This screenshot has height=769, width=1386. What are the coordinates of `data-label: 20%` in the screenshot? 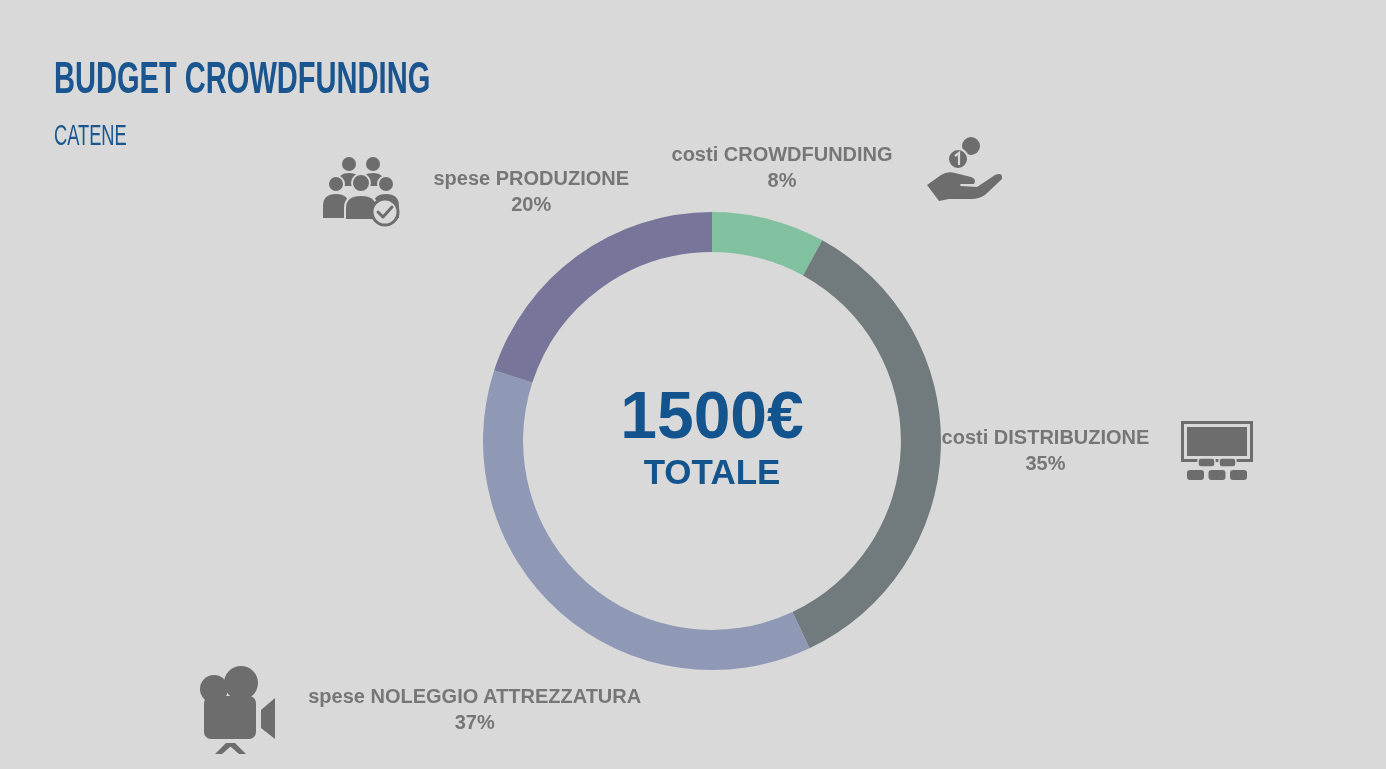 It's located at (531, 203).